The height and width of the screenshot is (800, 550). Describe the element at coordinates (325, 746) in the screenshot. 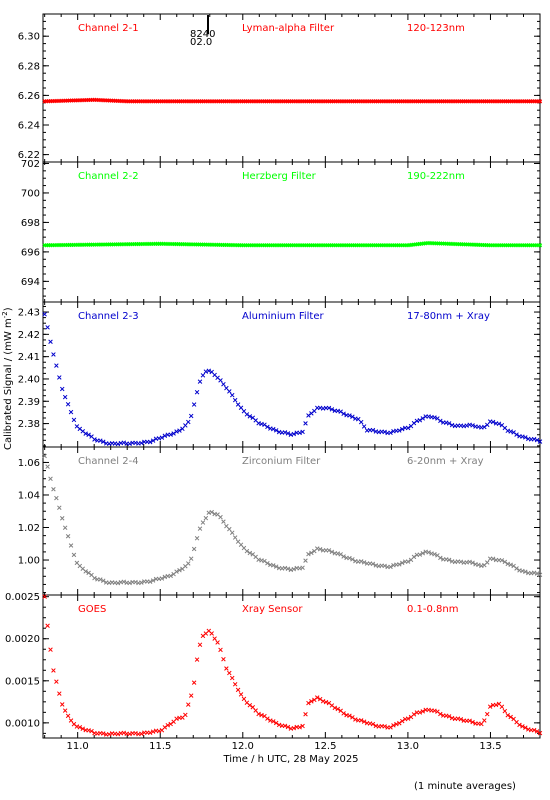

I see `x-tick-label: 12.5` at that location.